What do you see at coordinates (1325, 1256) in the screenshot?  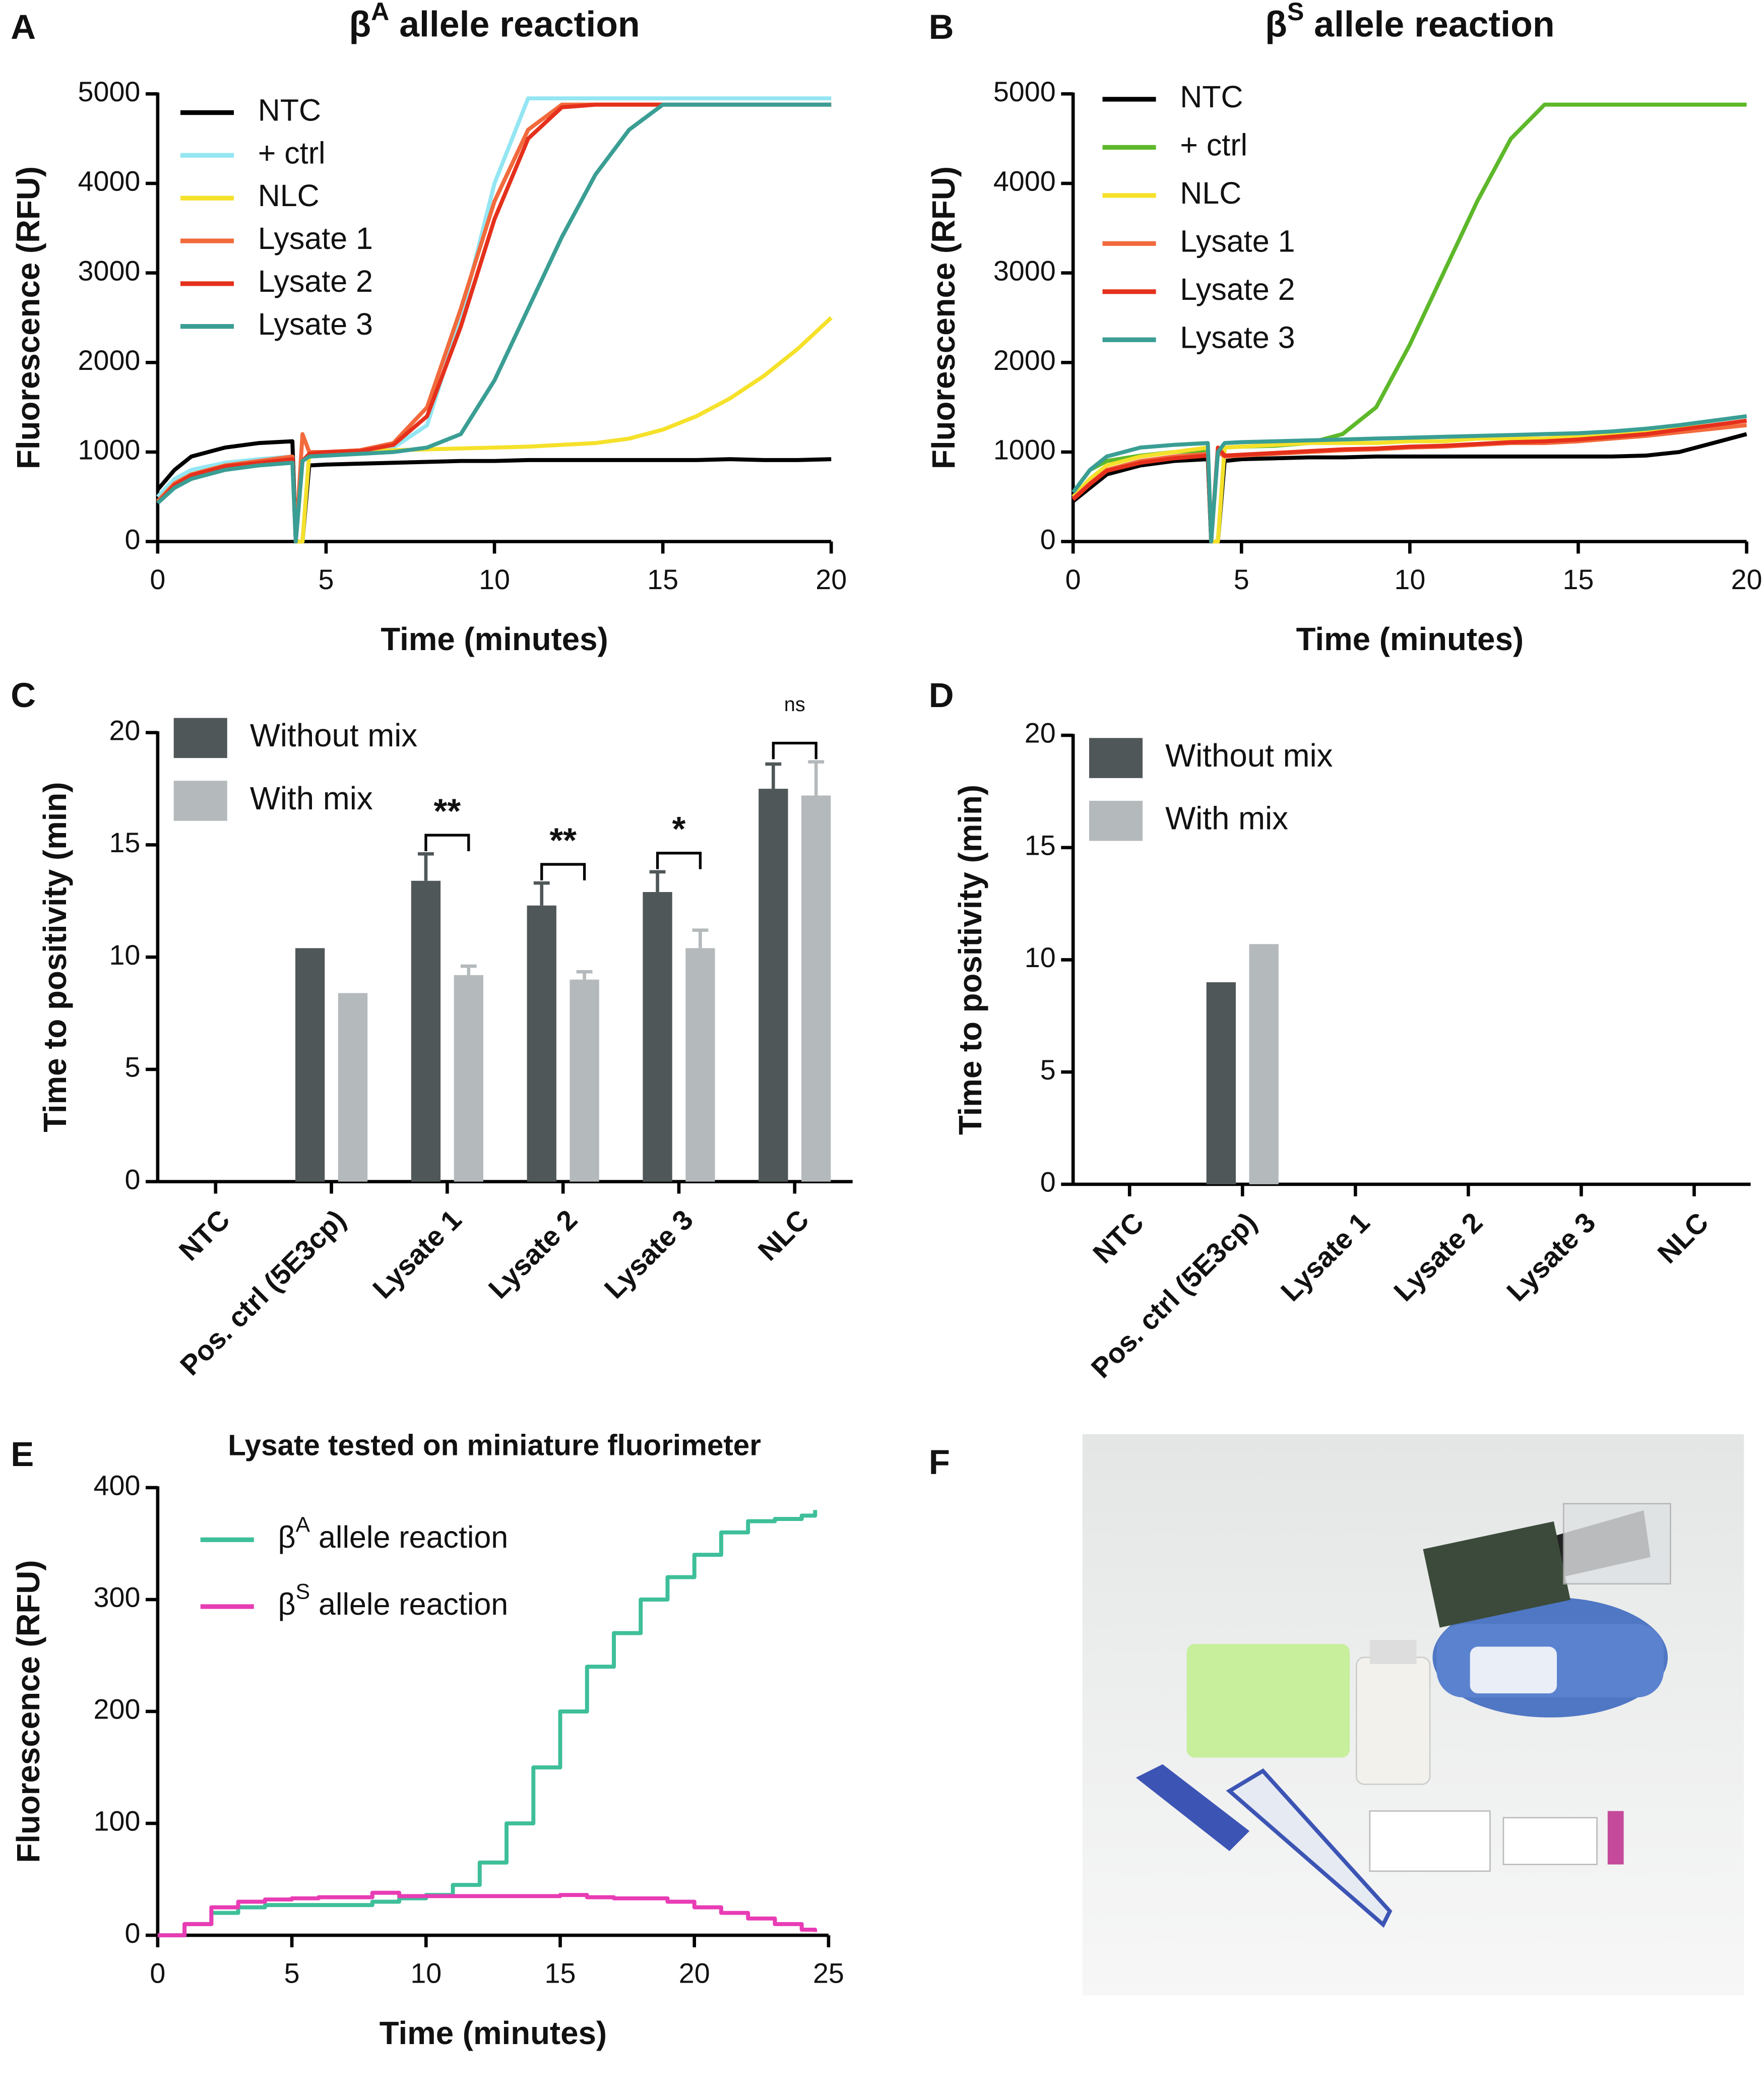 I see `x-tick-label: Lysate 1` at bounding box center [1325, 1256].